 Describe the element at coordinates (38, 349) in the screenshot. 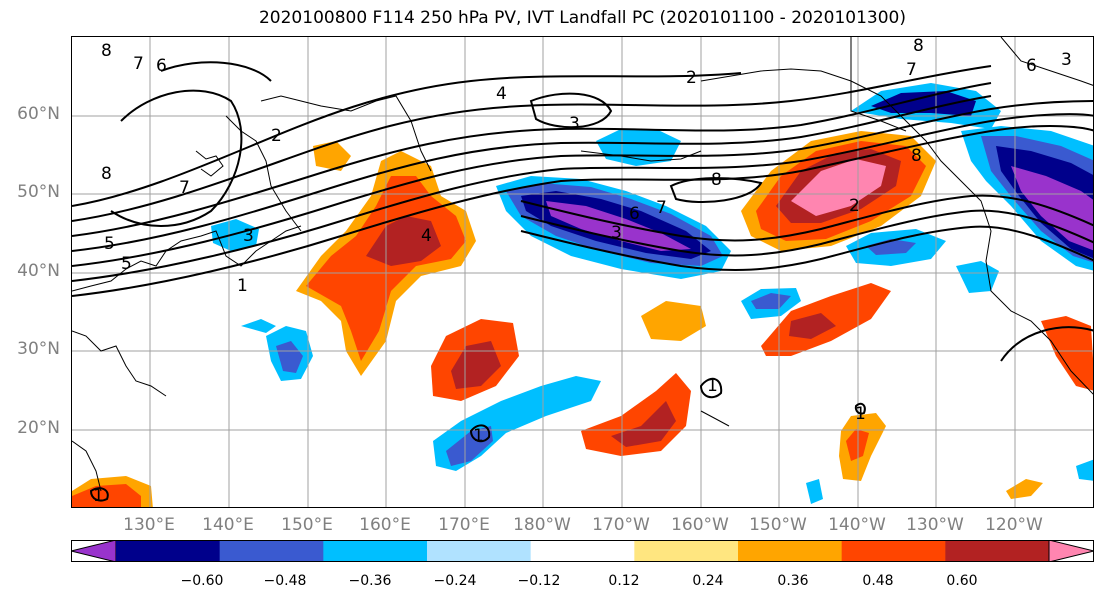

I see `lat-label-30: 30°N` at that location.